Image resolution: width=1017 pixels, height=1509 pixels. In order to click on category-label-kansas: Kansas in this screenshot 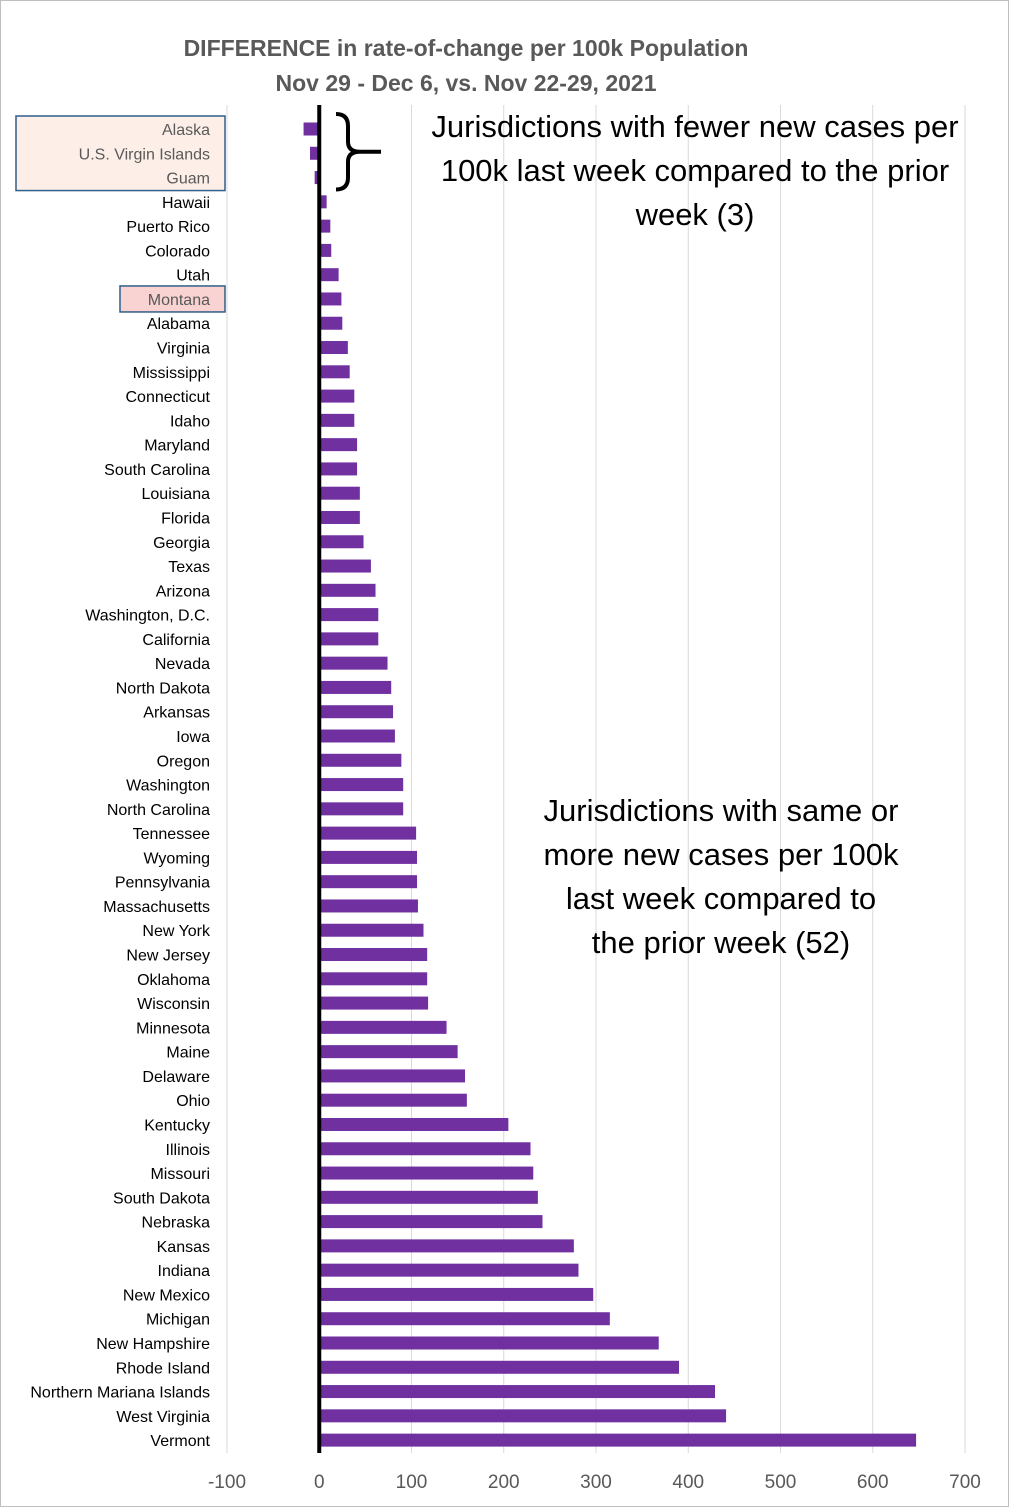, I will do `click(183, 1247)`.